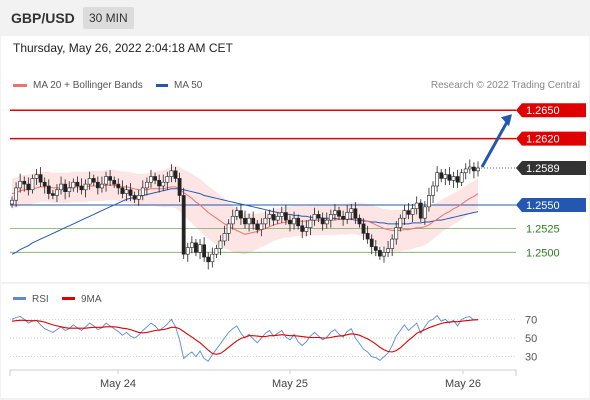 This screenshot has width=590, height=400. I want to click on x-axis-label: May 24, so click(118, 384).